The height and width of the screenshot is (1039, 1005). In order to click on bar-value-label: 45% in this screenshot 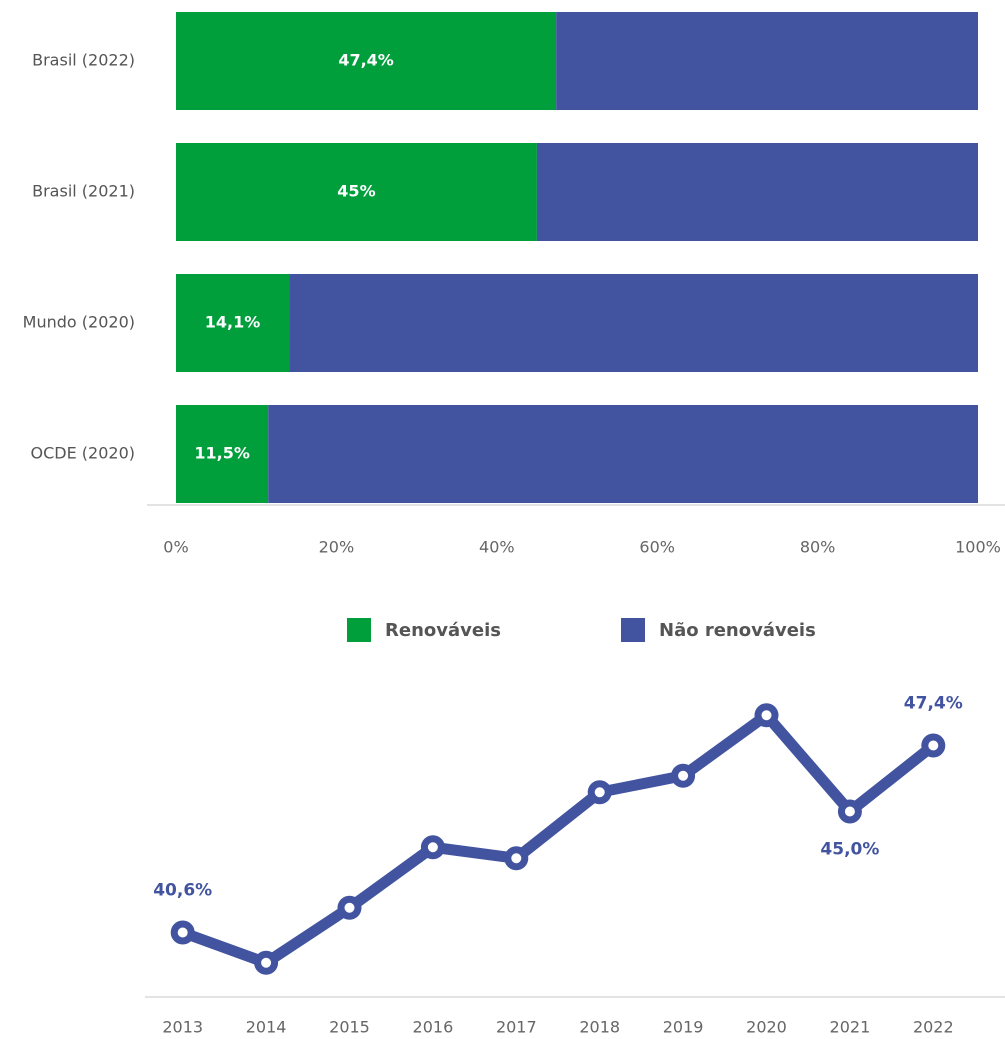, I will do `click(356, 191)`.